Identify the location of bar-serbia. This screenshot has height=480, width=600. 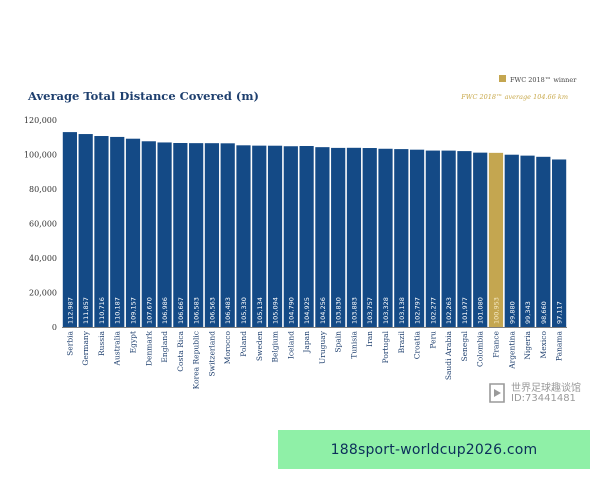
(69, 229).